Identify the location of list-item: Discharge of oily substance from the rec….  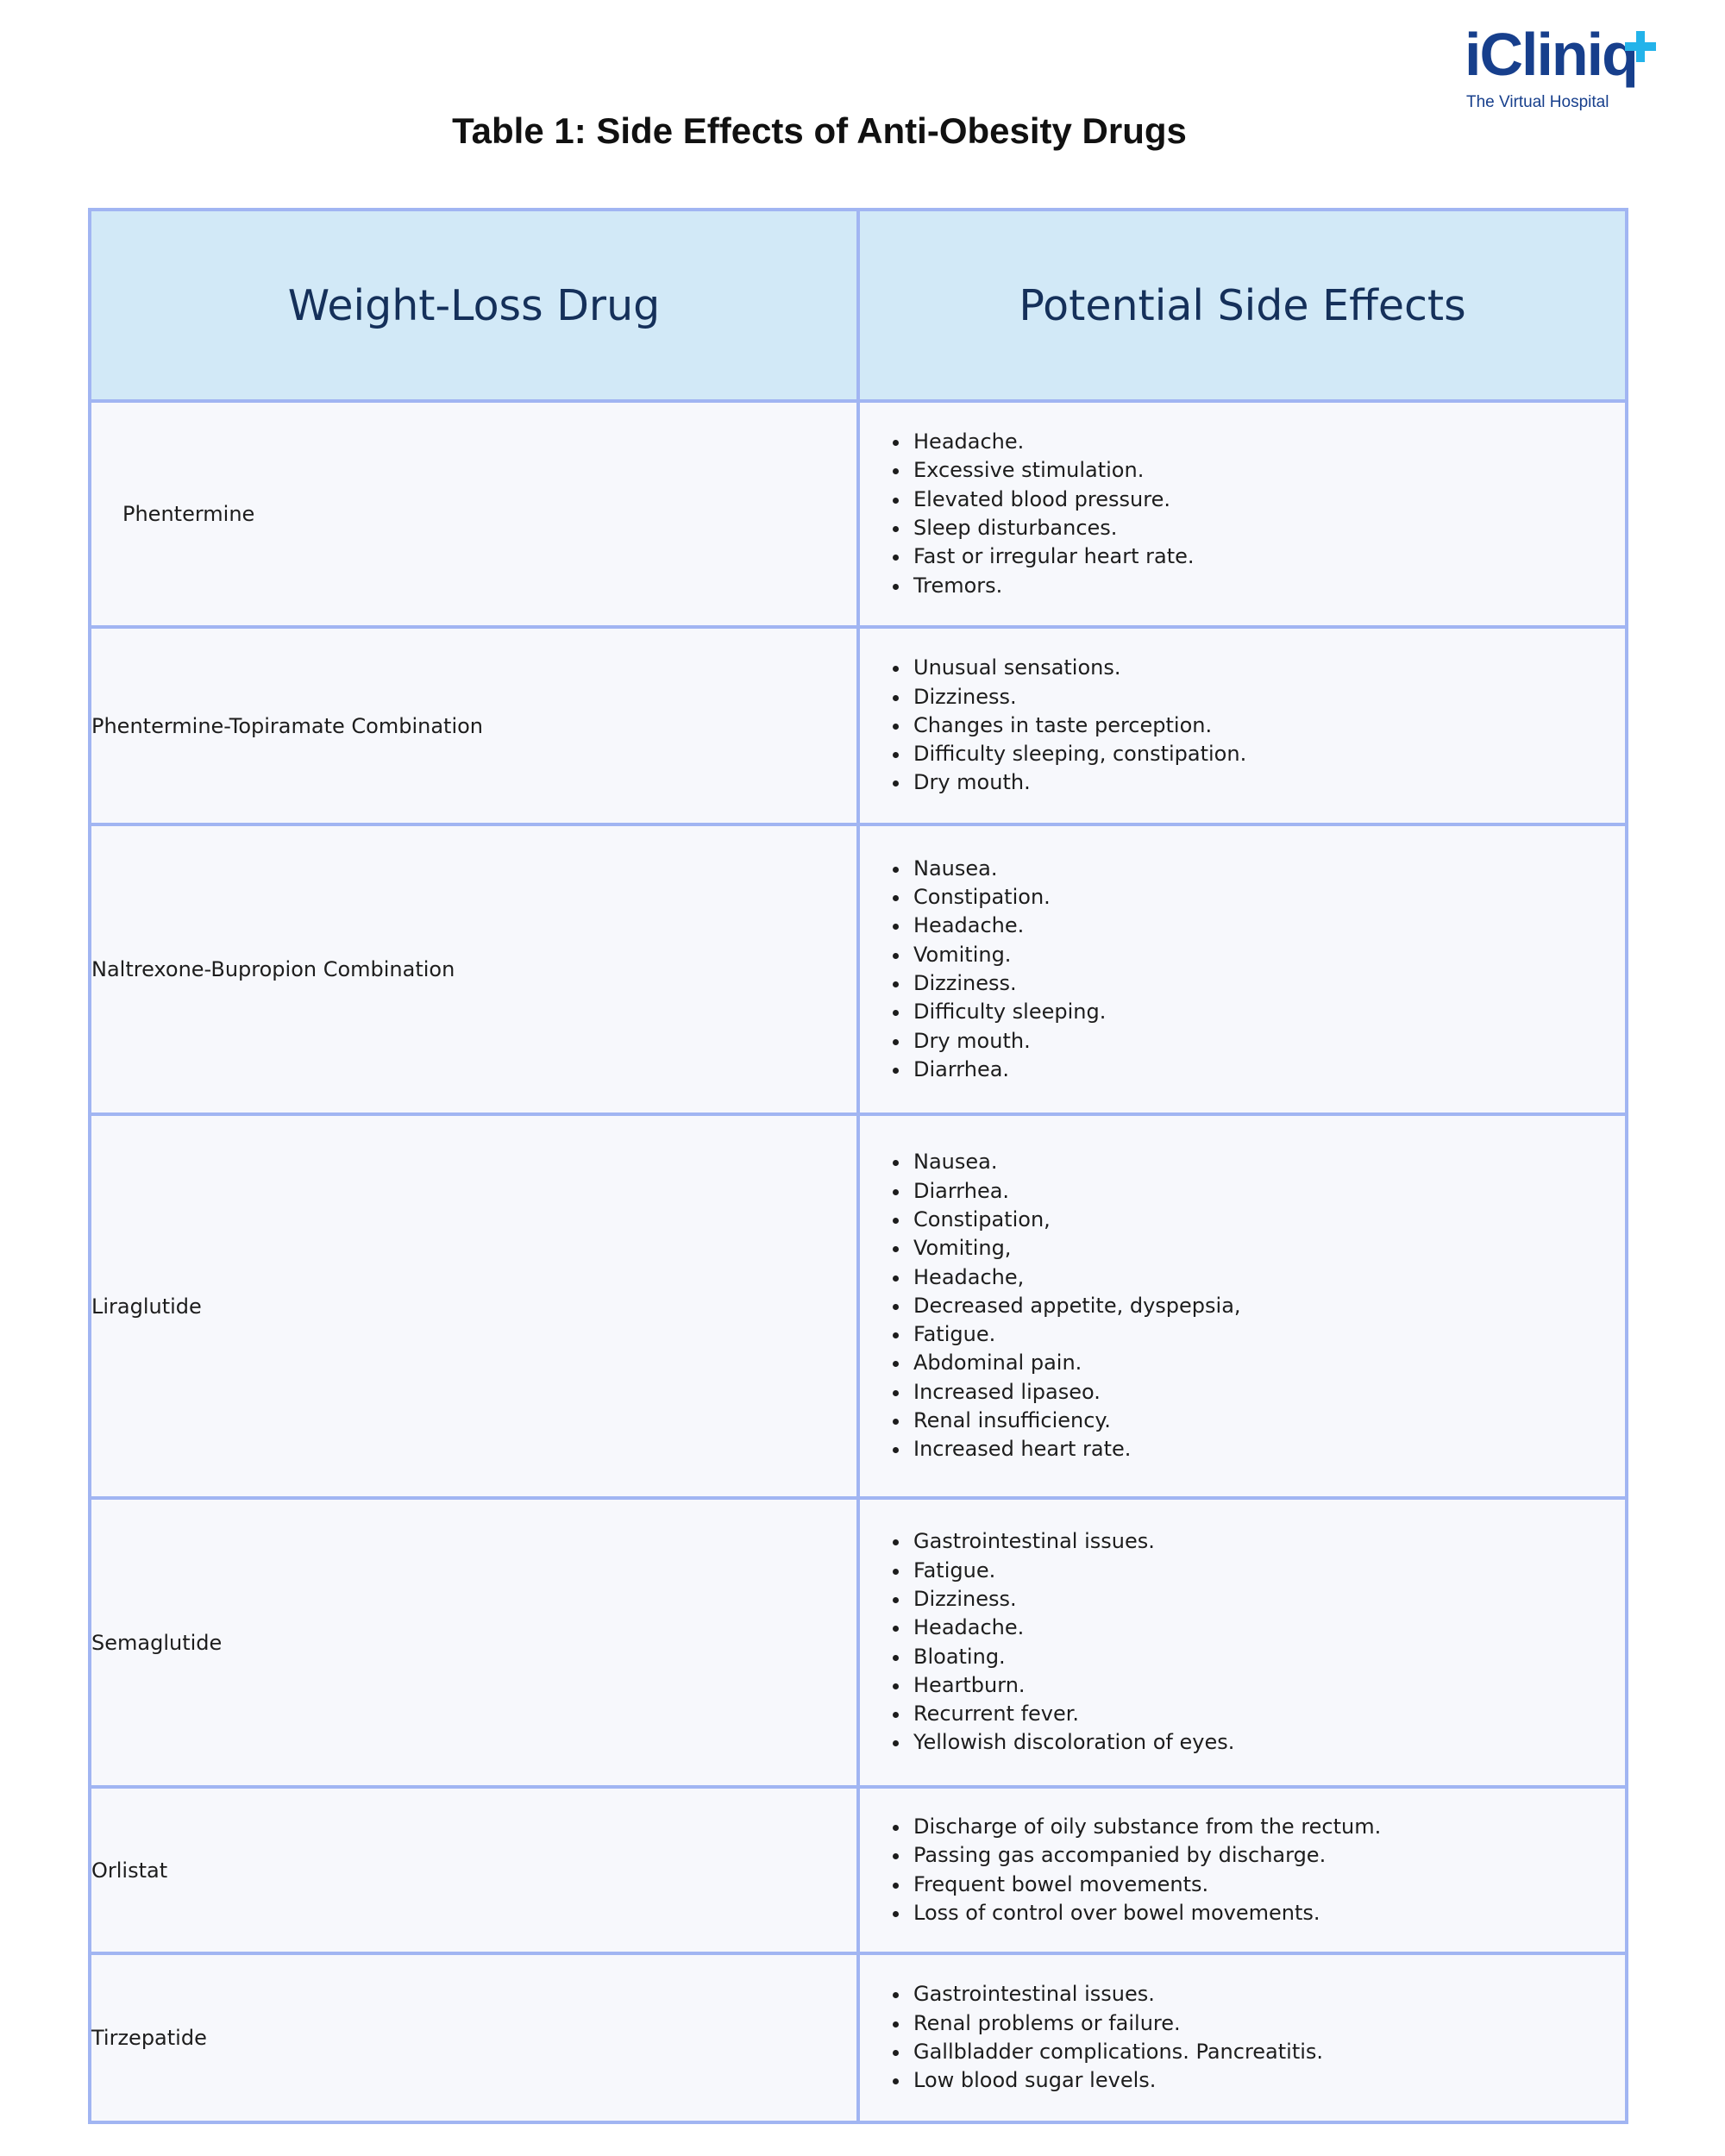
(1259, 1827).